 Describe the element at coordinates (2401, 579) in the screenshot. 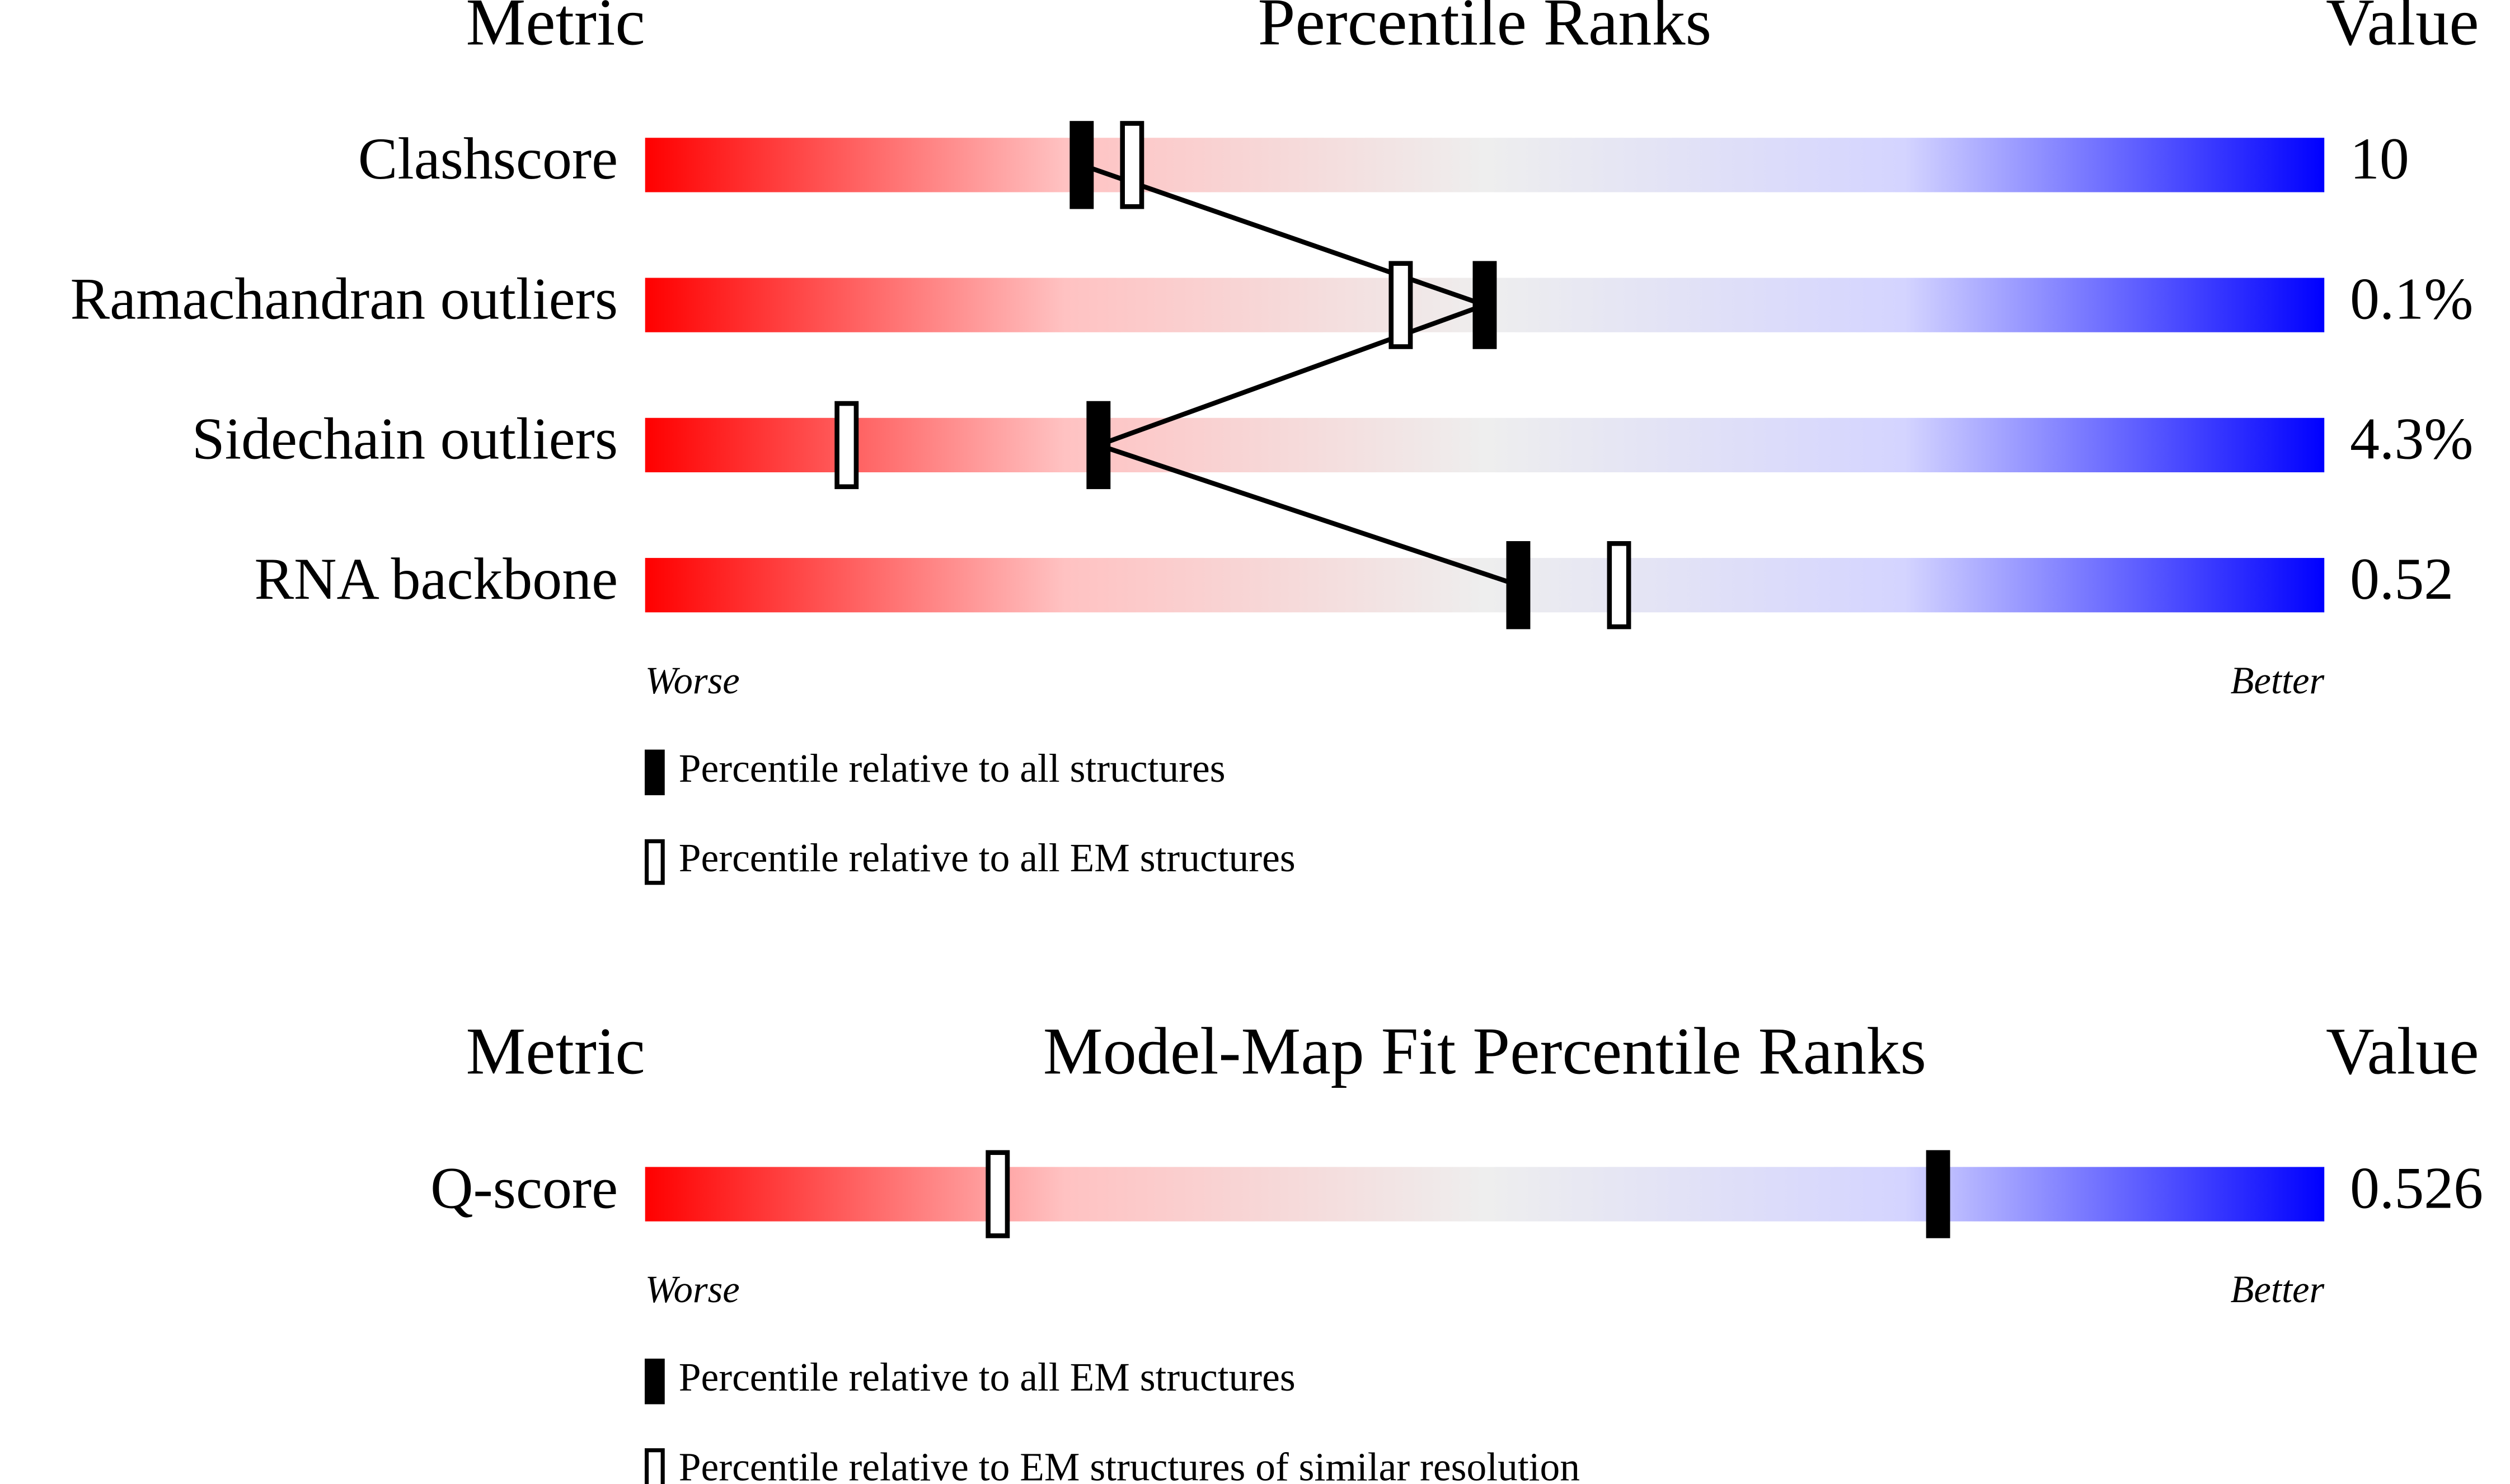

I see `metric-value: 0.52` at that location.